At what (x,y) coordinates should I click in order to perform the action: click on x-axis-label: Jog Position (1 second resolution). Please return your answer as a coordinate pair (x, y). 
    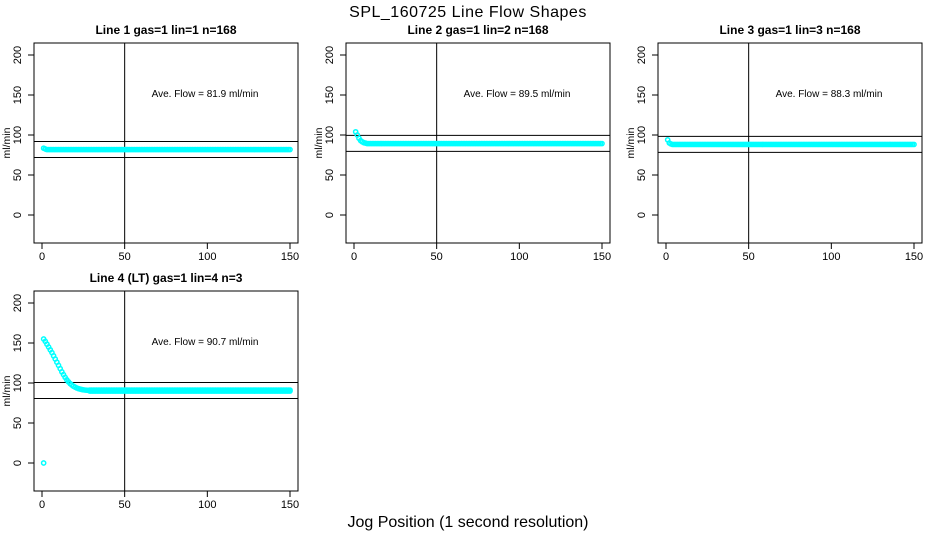
    Looking at the image, I should click on (468, 522).